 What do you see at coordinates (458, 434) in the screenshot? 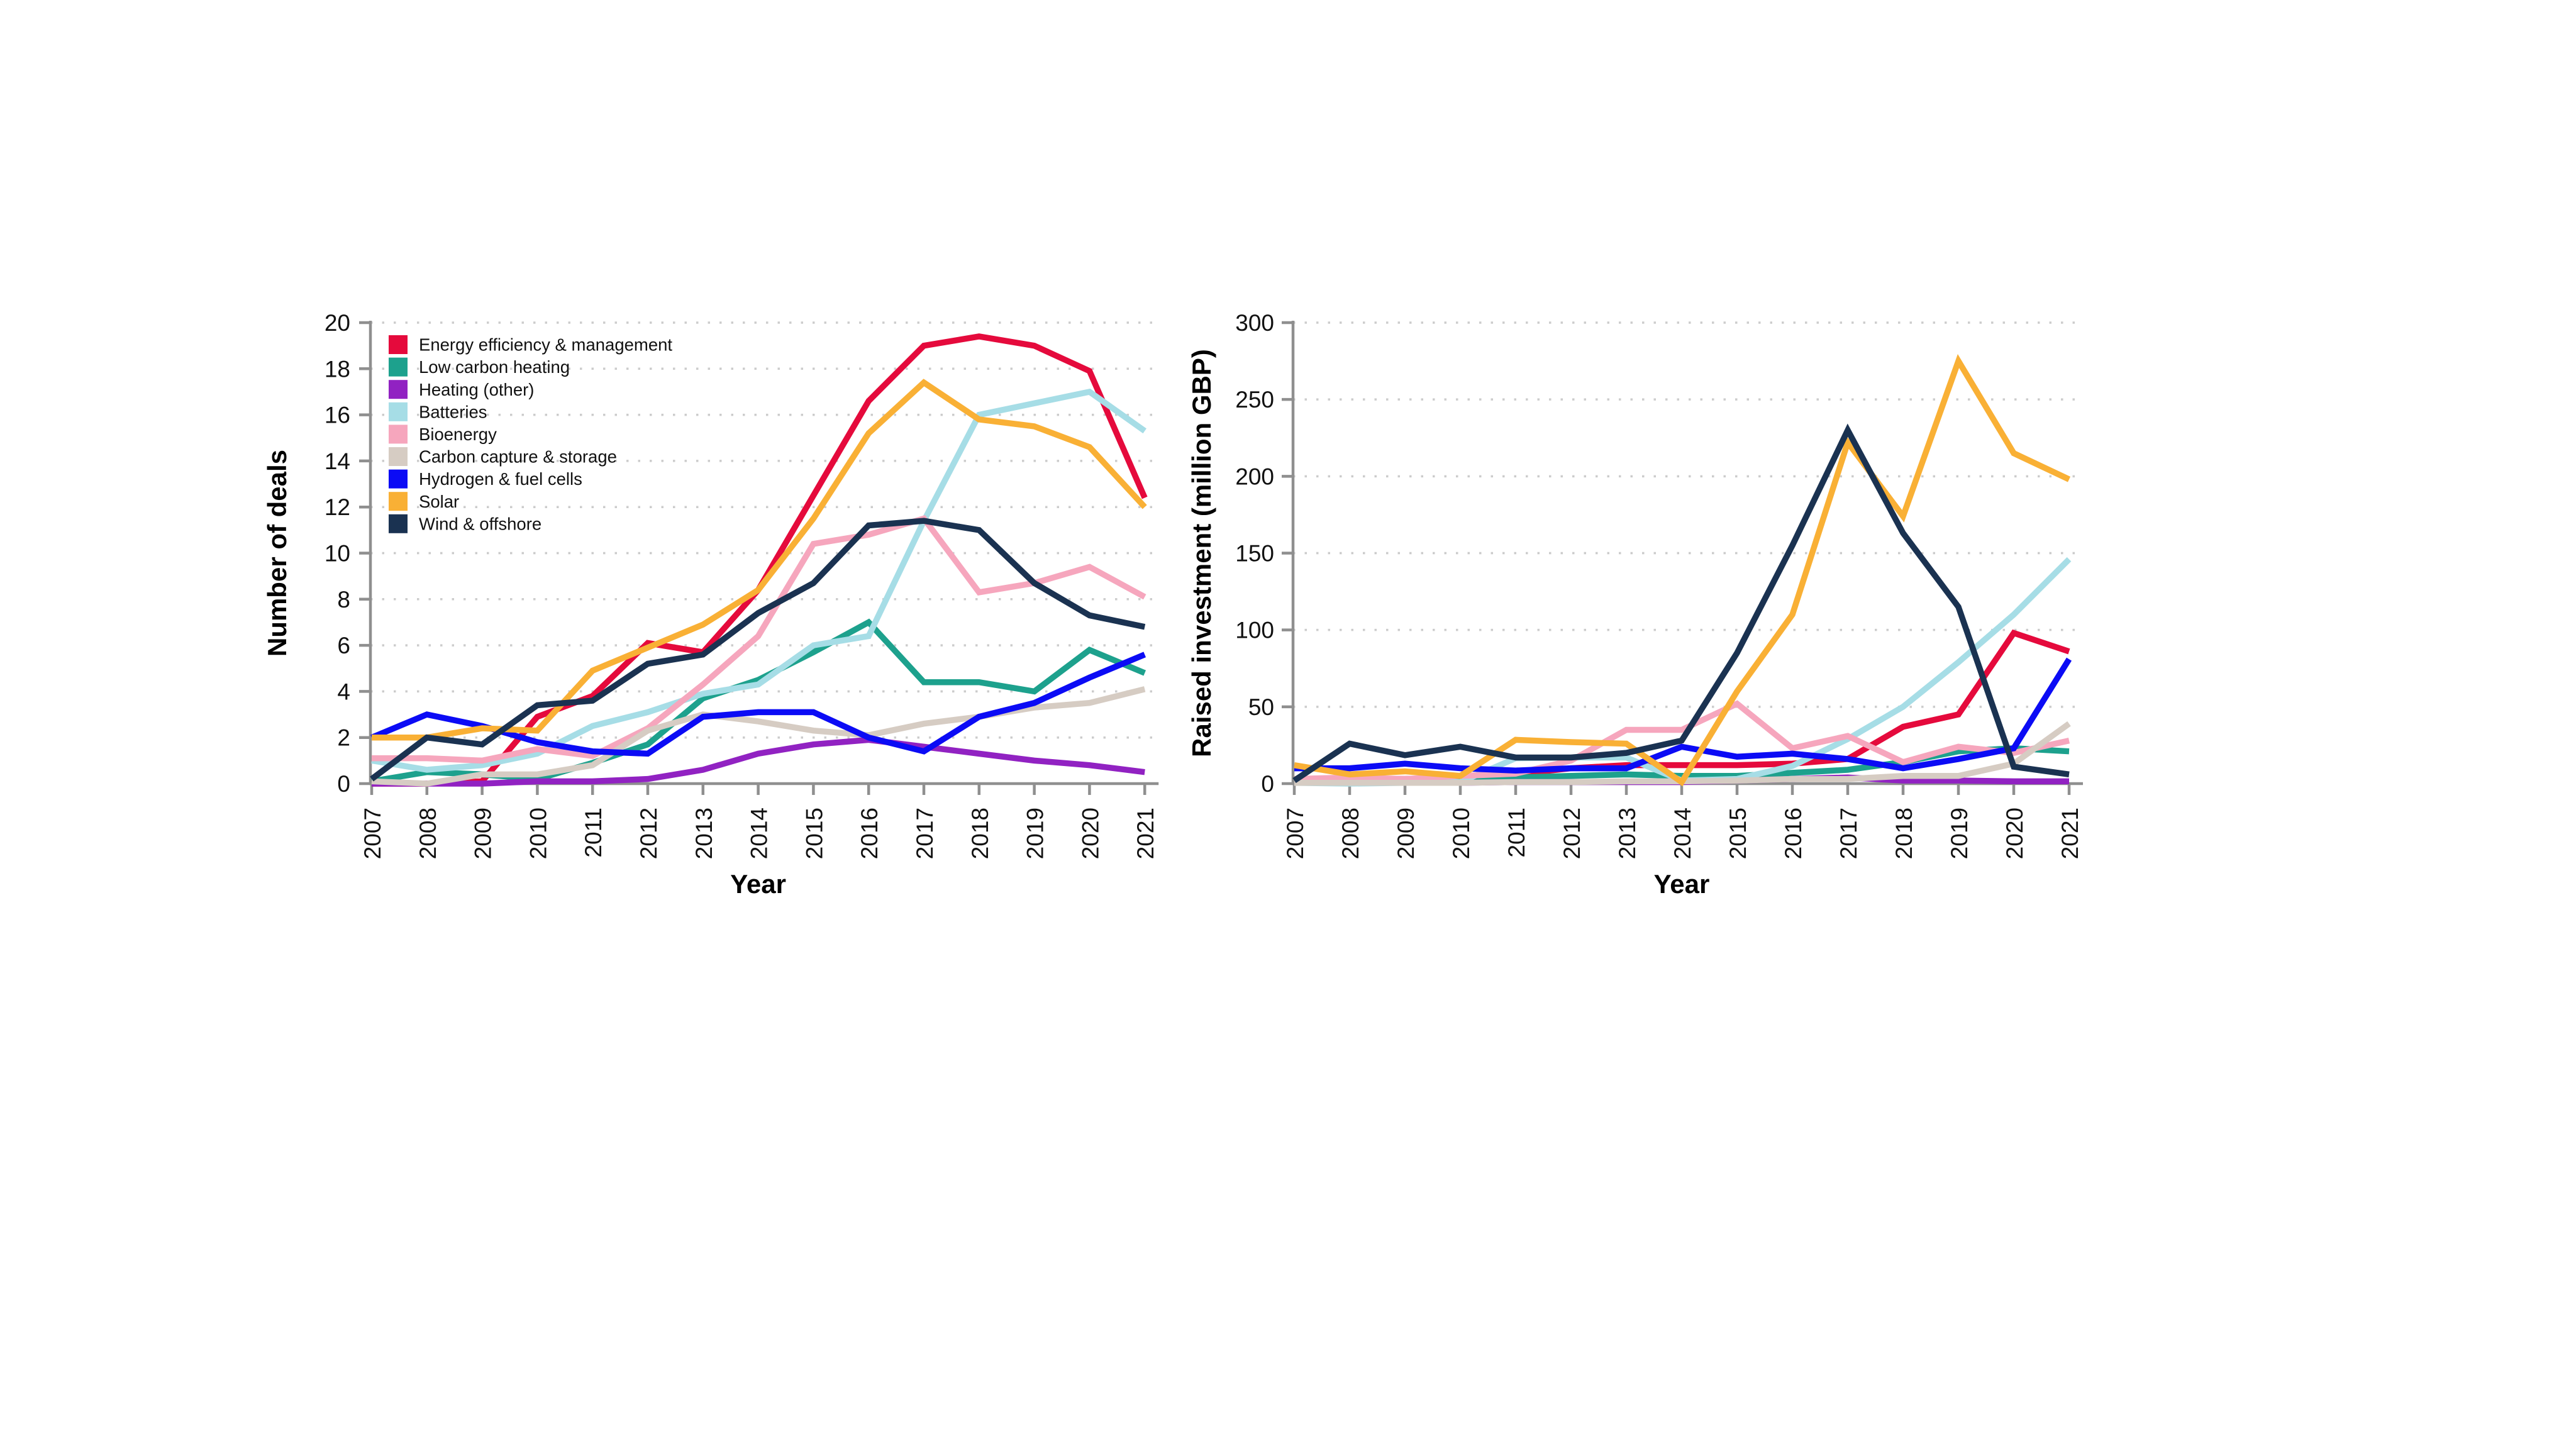
I see `legend-label-bioenergy: Bioenergy` at bounding box center [458, 434].